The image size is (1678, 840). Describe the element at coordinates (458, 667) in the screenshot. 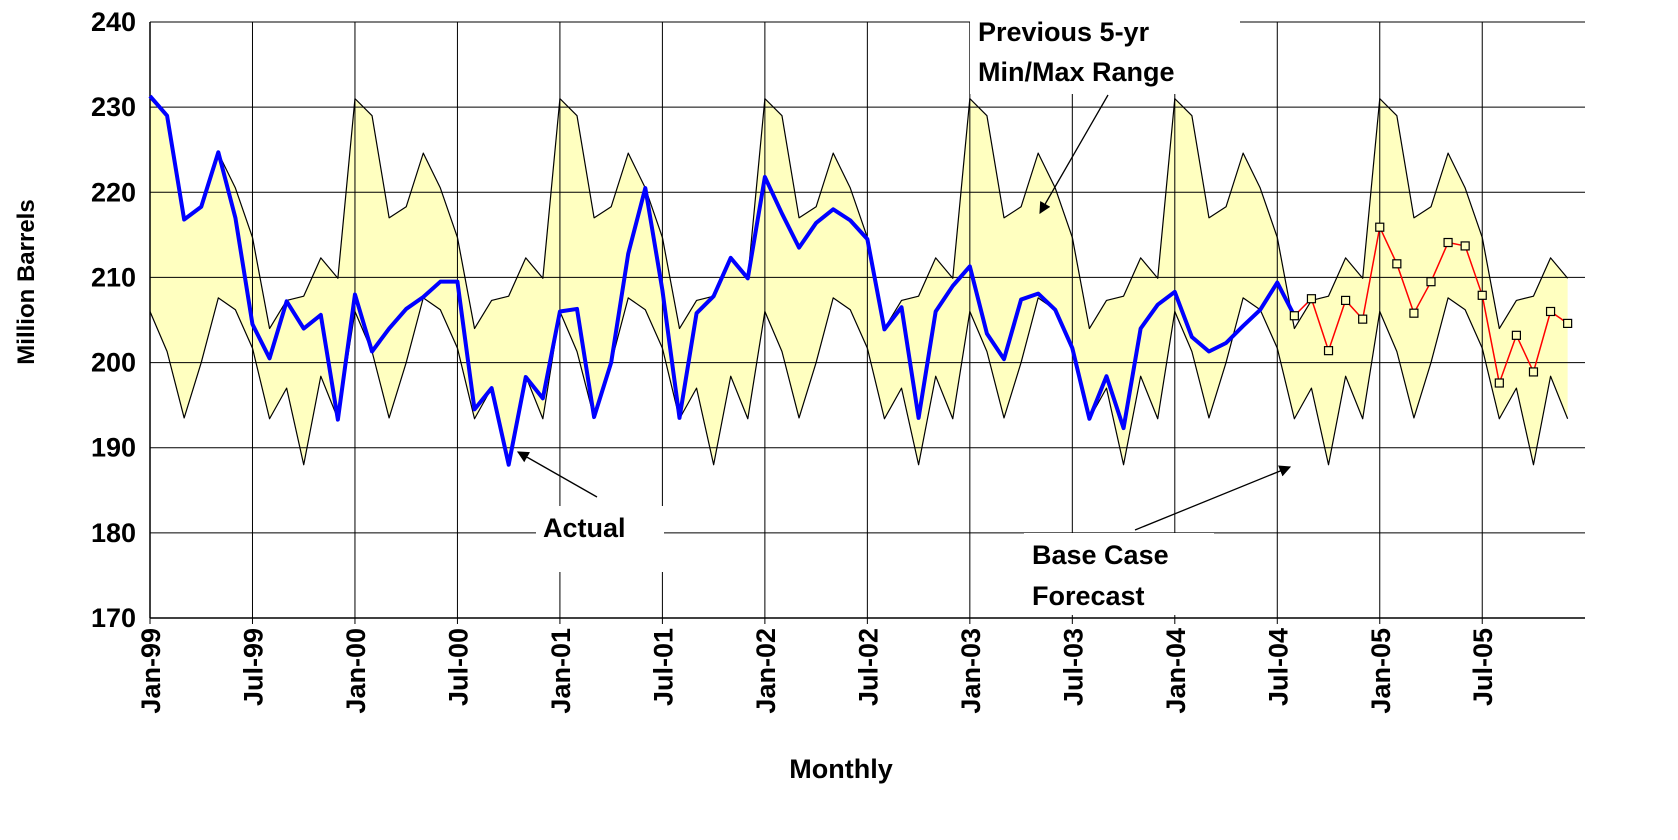

I see `x-tick-label: Jul-00` at that location.